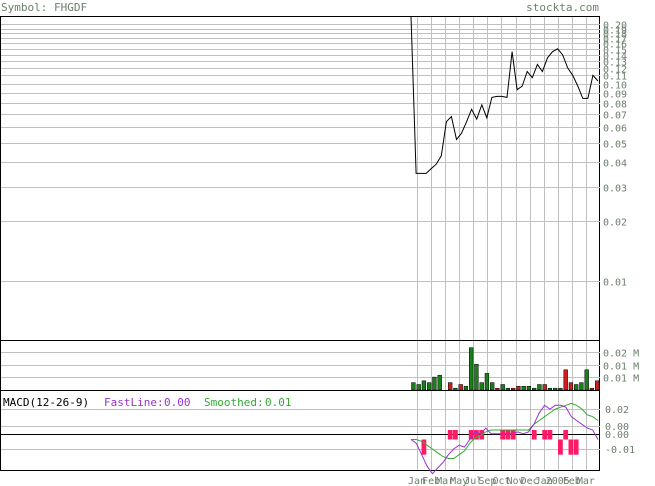 The height and width of the screenshot is (486, 655). What do you see at coordinates (504, 94) in the screenshot?
I see `price-line` at bounding box center [504, 94].